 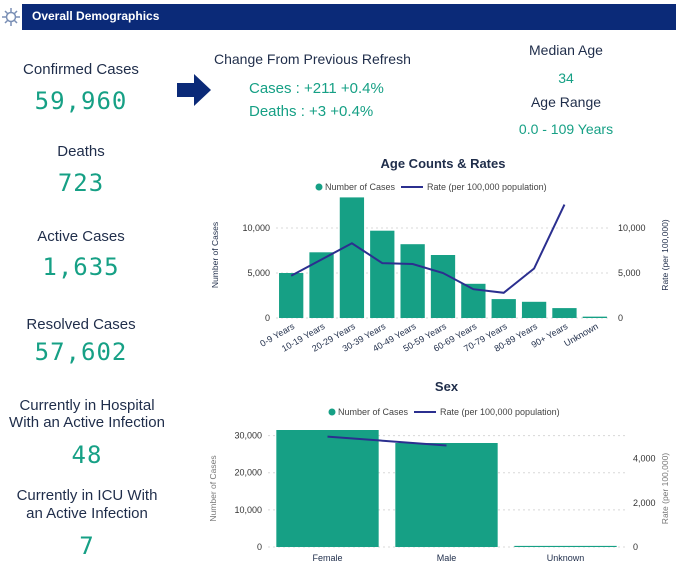 What do you see at coordinates (349, 17) in the screenshot?
I see `header-background` at bounding box center [349, 17].